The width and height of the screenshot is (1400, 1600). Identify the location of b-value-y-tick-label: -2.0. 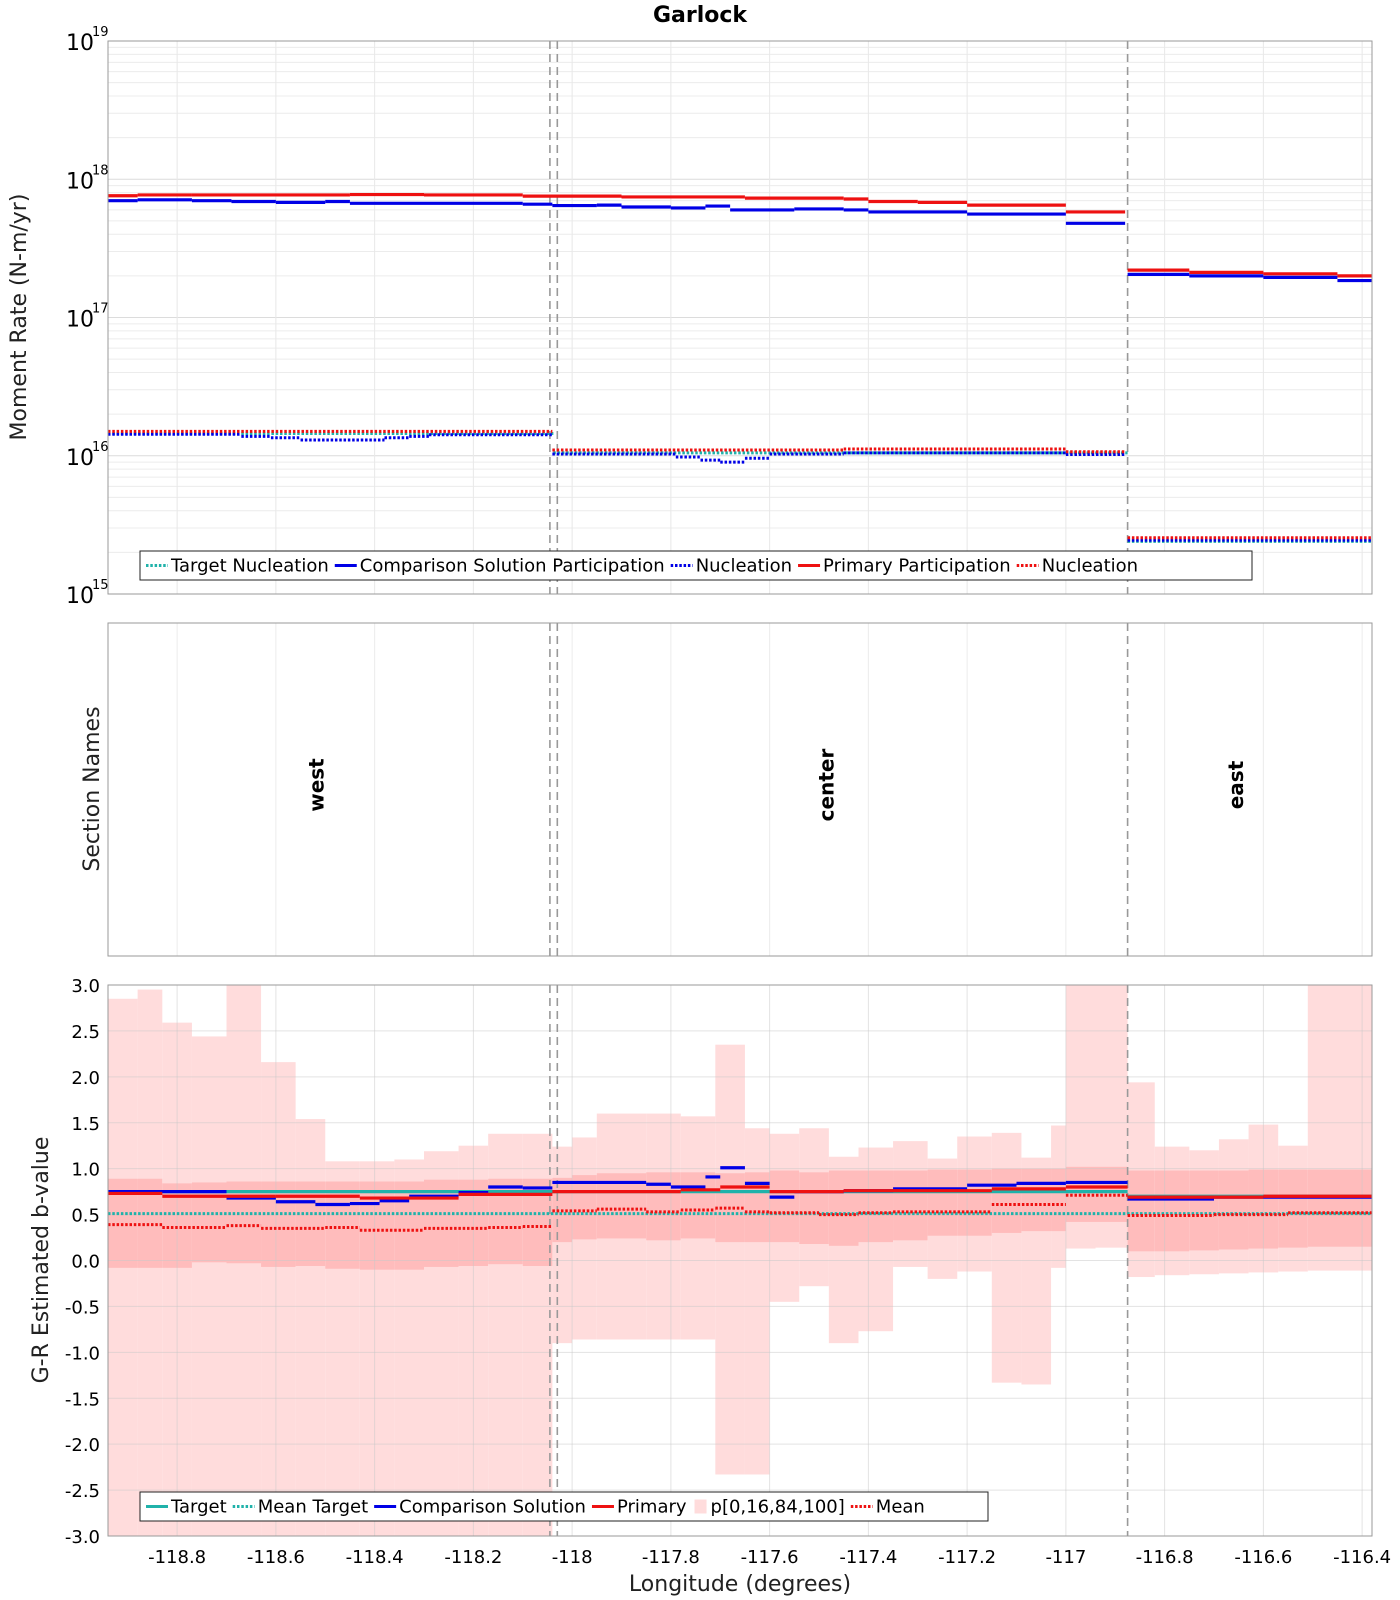
(82, 1445).